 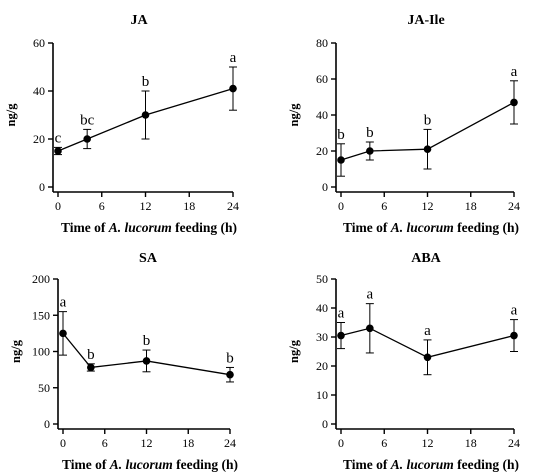 I want to click on chart-title: SA, so click(x=148, y=258).